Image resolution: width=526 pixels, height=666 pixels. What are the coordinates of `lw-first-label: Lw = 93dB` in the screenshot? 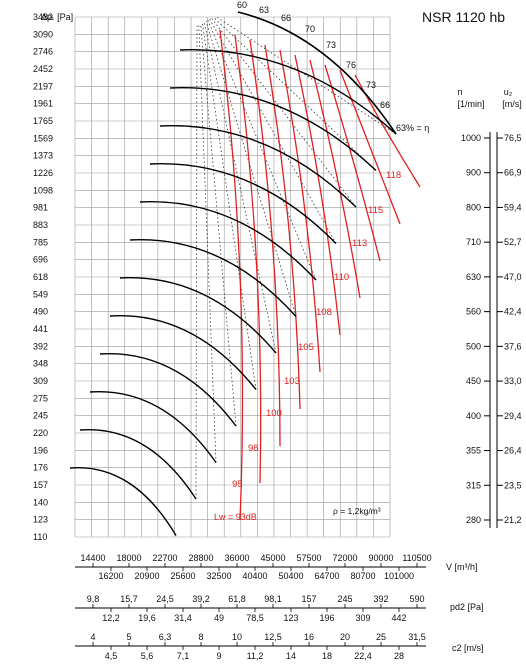 It's located at (235, 517).